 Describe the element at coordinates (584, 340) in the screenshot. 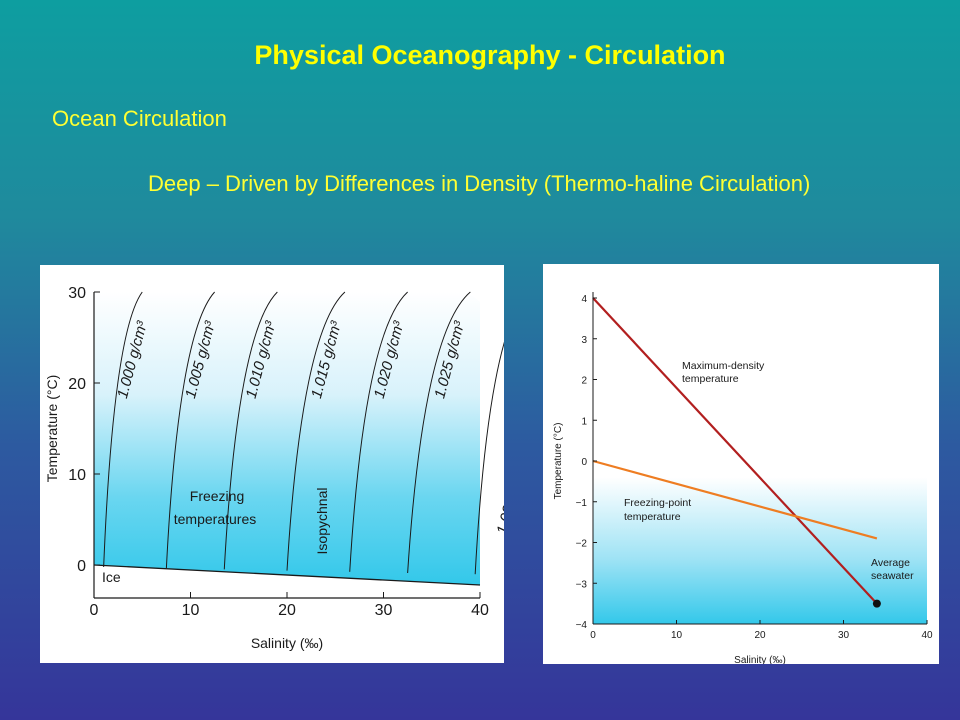

I see `y-tick-label: 3` at that location.